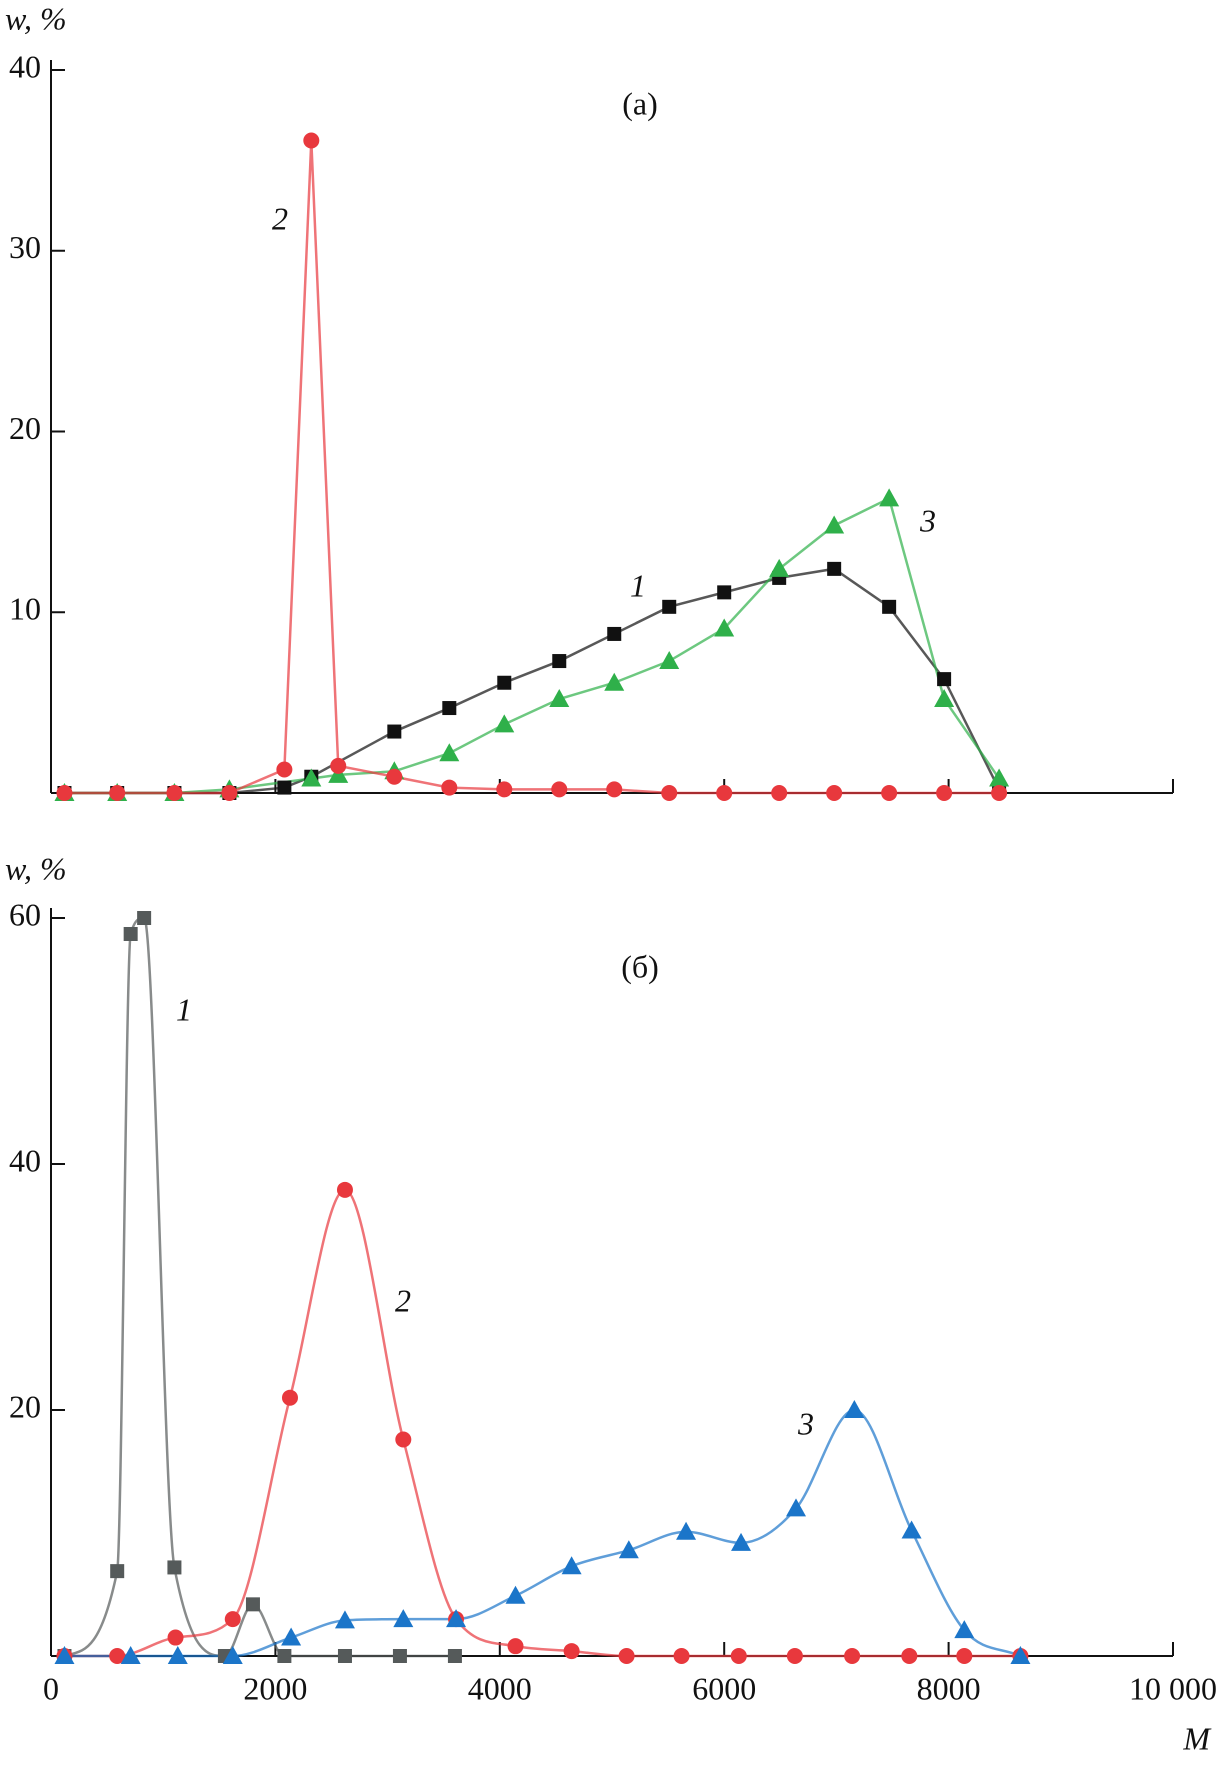 Image resolution: width=1218 pixels, height=1776 pixels. What do you see at coordinates (25, 914) in the screenshot?
I see `y-tick-label: 60` at bounding box center [25, 914].